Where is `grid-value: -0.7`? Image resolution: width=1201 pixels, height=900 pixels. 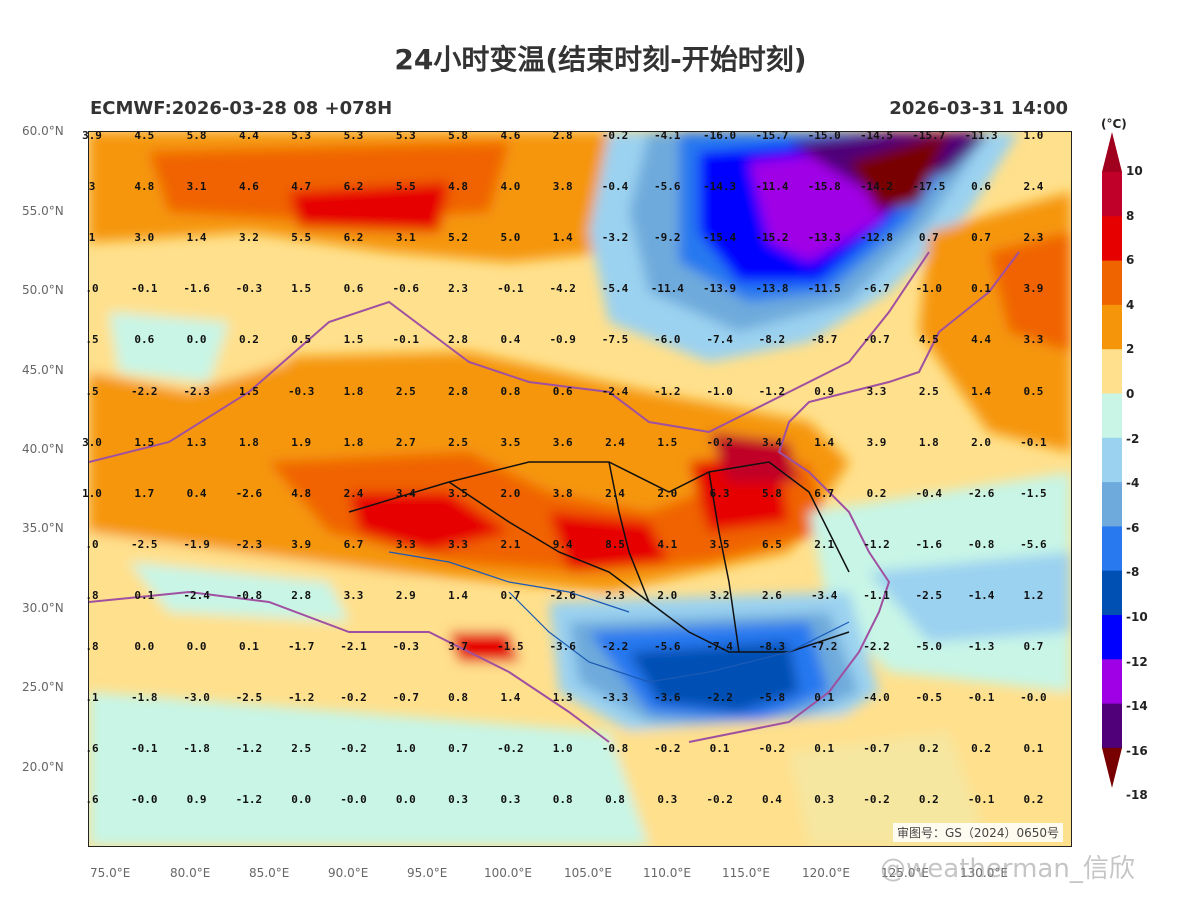
grid-value: -0.7 is located at coordinates (876, 340).